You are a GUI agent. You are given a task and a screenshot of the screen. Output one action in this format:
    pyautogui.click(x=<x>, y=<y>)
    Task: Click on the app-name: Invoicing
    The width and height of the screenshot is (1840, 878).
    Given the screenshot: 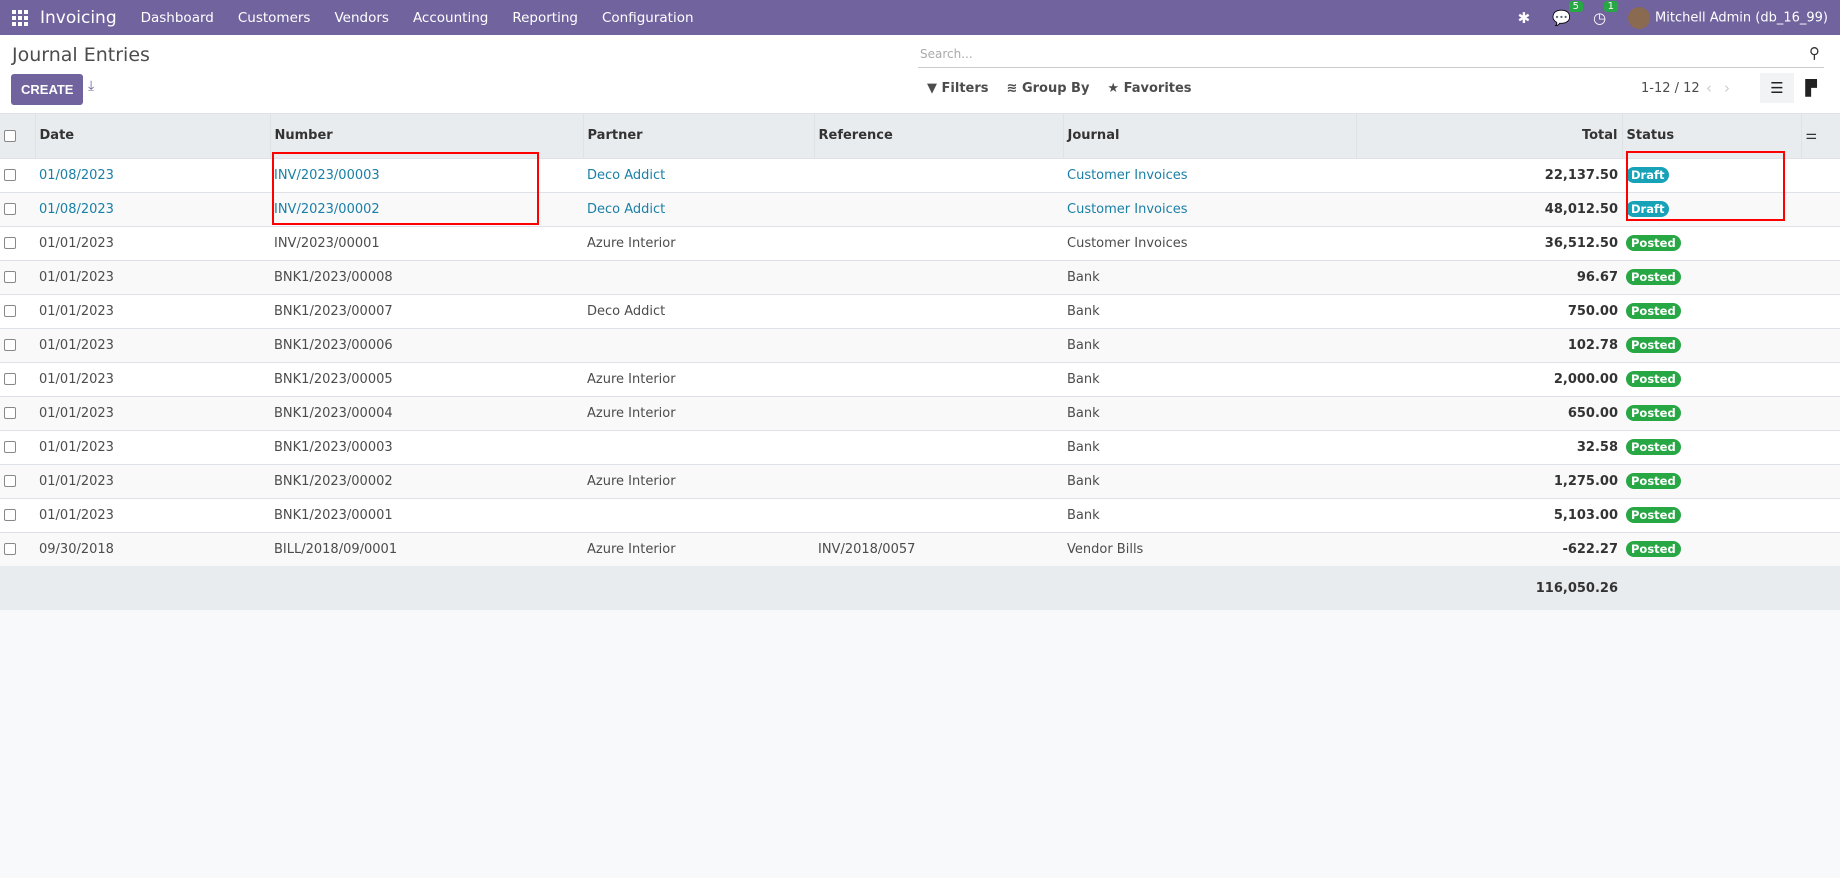 What is the action you would take?
    pyautogui.click(x=78, y=17)
    